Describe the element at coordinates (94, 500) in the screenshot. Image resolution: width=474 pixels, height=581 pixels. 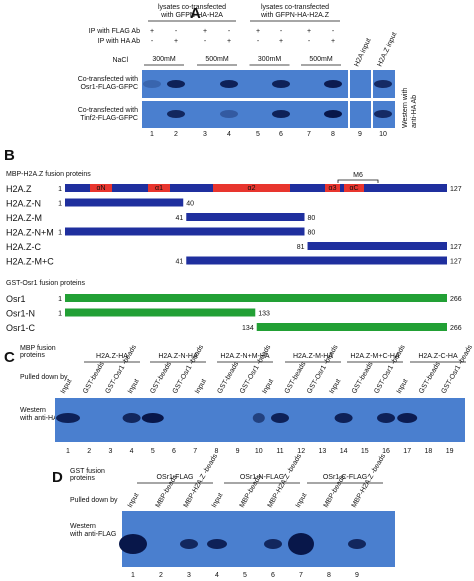
I see `side-label: Pulled down by` at that location.